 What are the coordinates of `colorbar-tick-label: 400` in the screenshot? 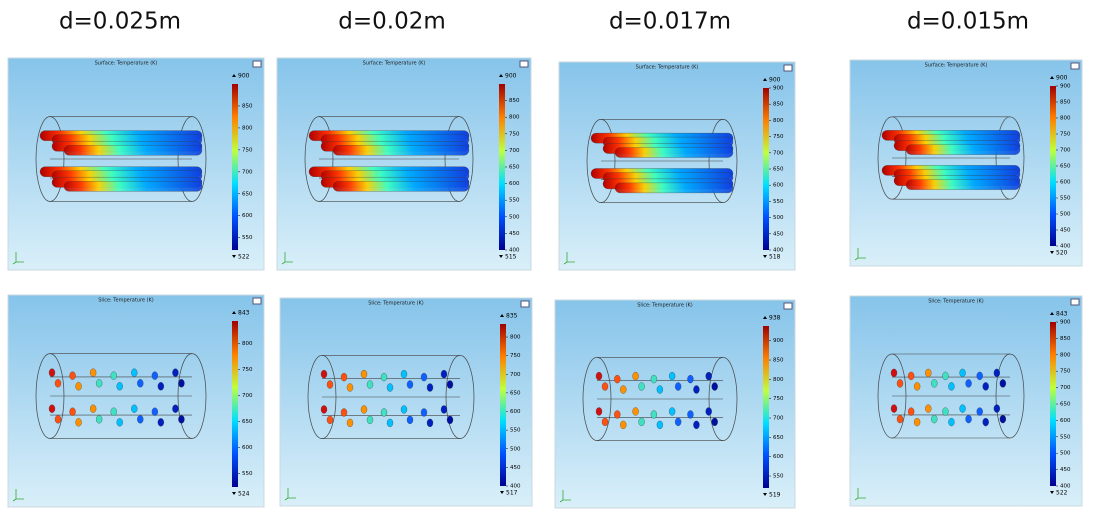 It's located at (778, 251).